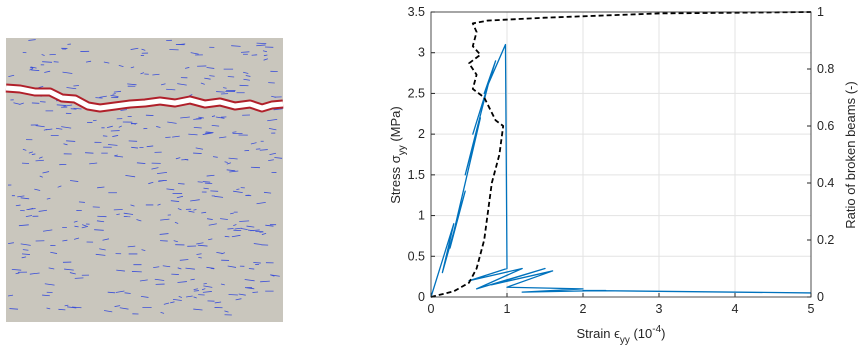 This screenshot has width=864, height=363. Describe the element at coordinates (416, 93) in the screenshot. I see `y-tick-label: 2.5` at that location.